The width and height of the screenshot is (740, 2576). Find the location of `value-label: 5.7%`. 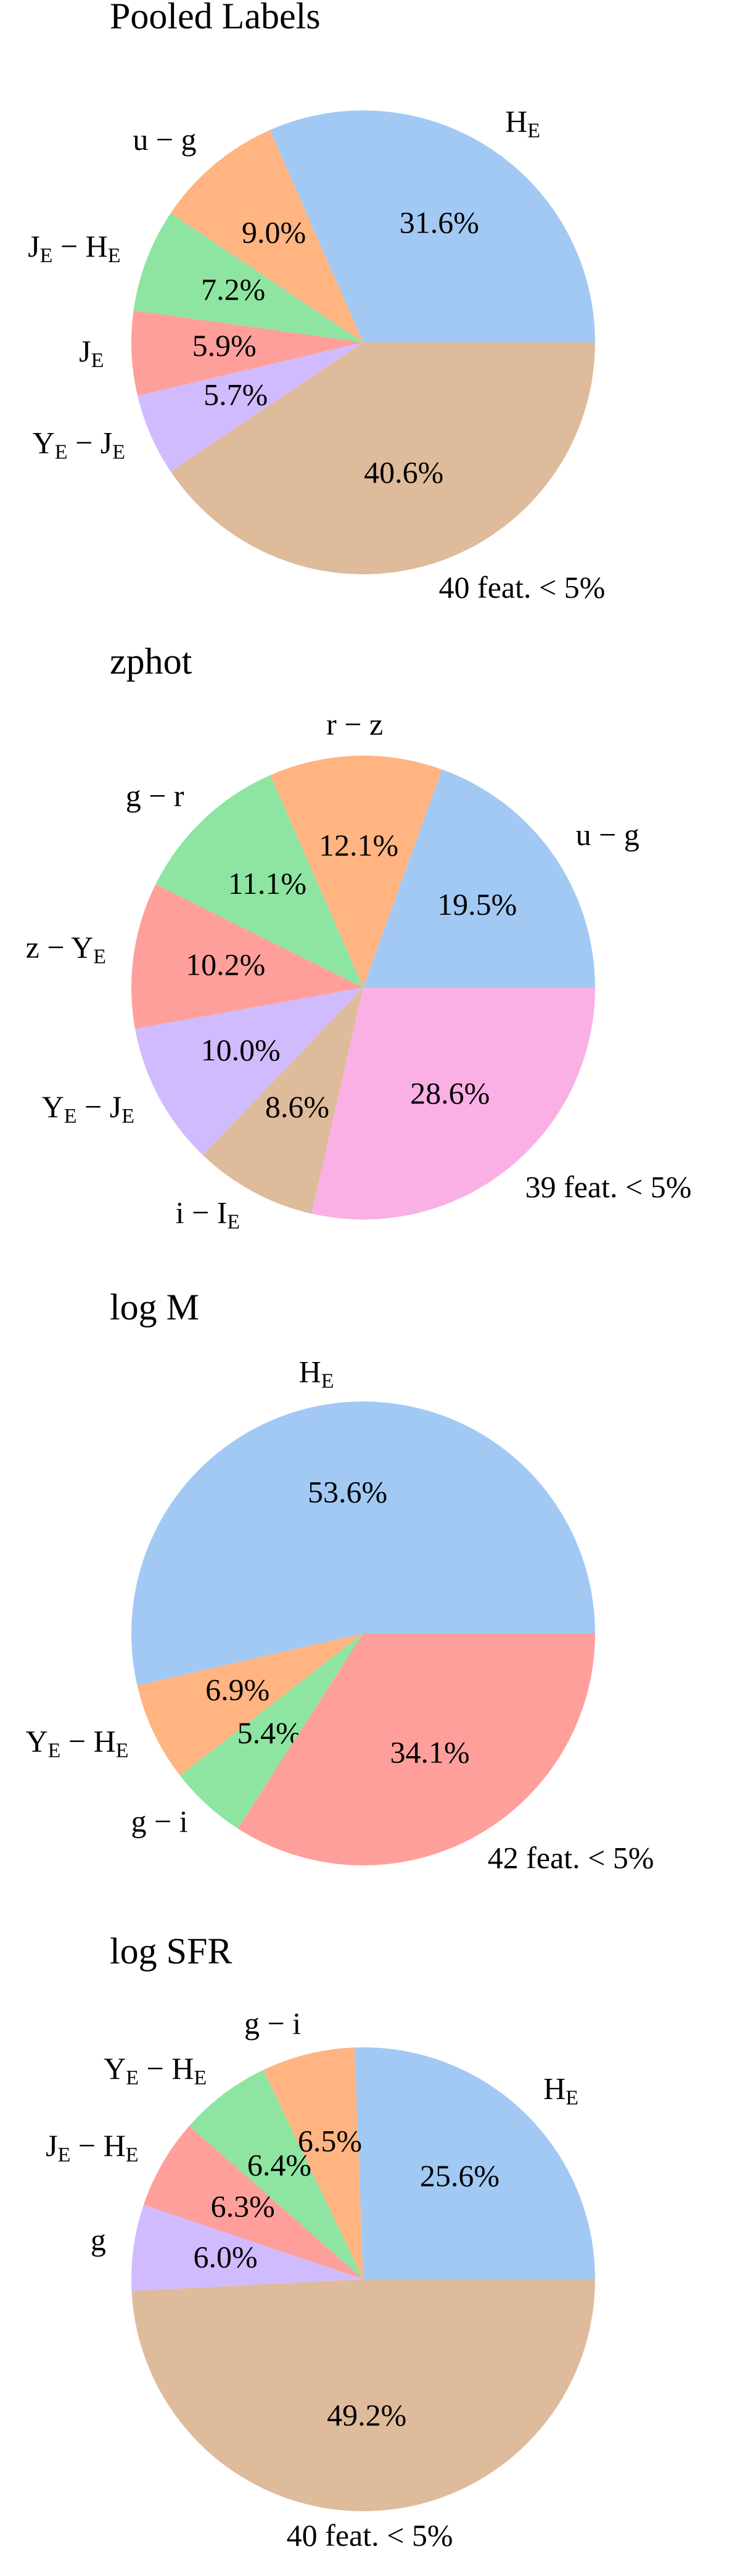

value-label: 5.7% is located at coordinates (236, 395).